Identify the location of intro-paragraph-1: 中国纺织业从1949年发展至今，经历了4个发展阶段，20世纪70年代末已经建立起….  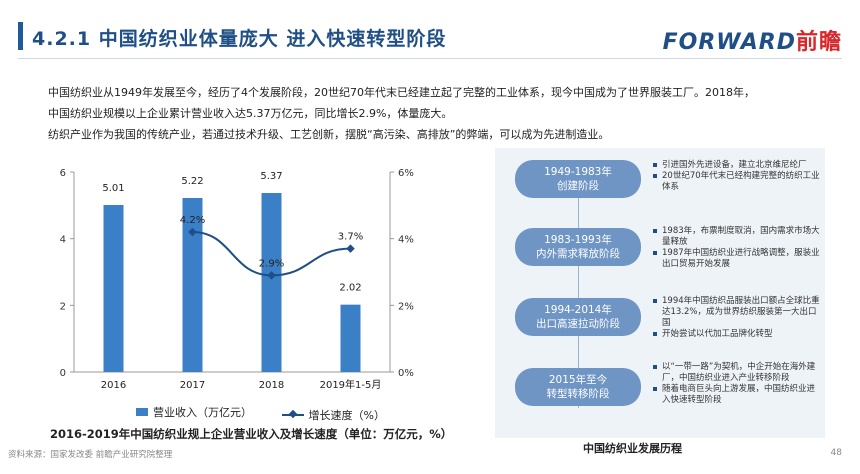
(401, 92).